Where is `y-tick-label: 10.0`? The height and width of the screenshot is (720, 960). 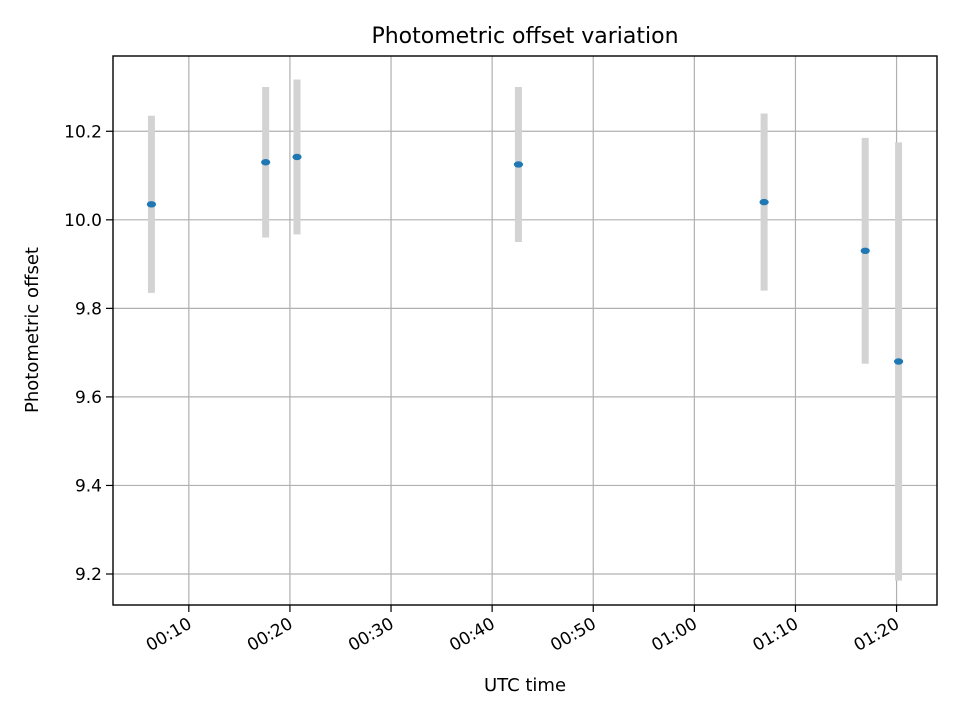
y-tick-label: 10.0 is located at coordinates (83, 221).